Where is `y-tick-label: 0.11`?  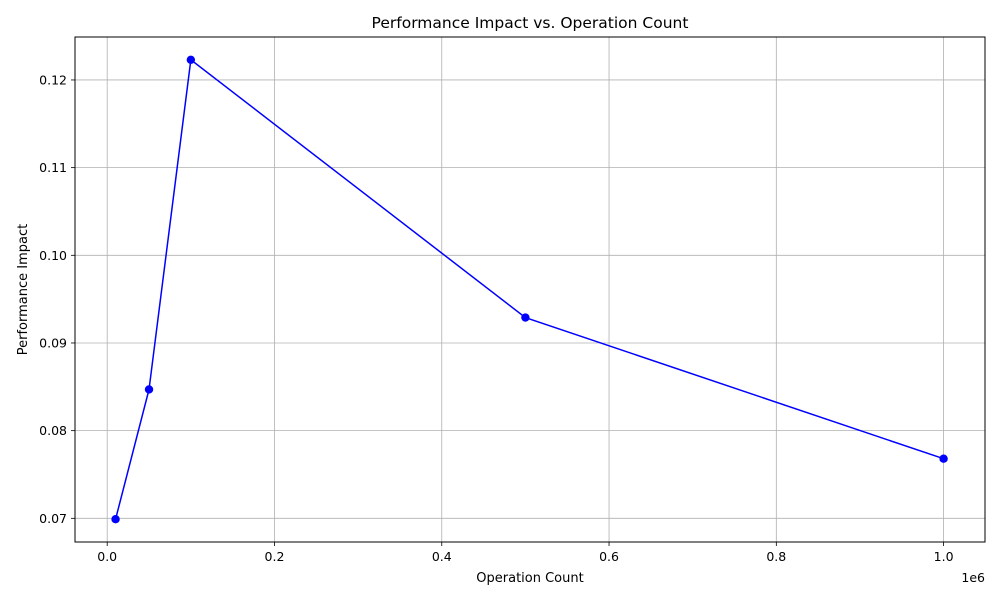
y-tick-label: 0.11 is located at coordinates (53, 167).